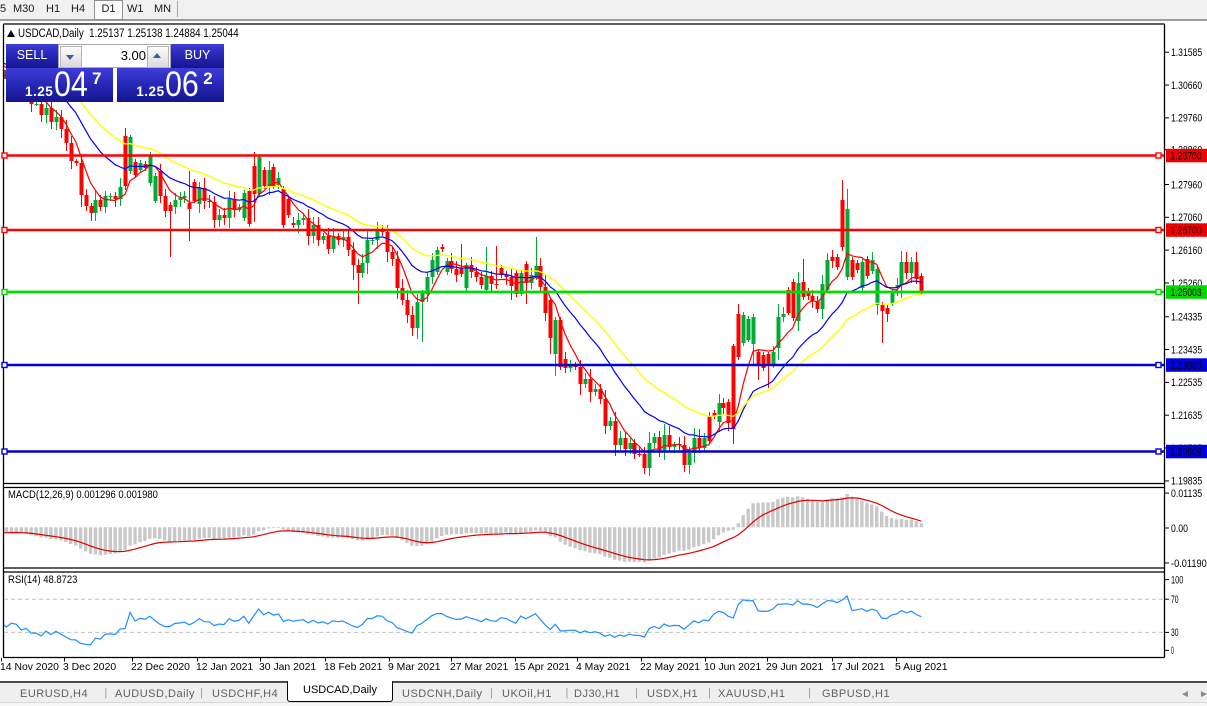 Image resolution: width=1207 pixels, height=706 pixels. I want to click on svg-text: 1.28700, so click(1186, 157).